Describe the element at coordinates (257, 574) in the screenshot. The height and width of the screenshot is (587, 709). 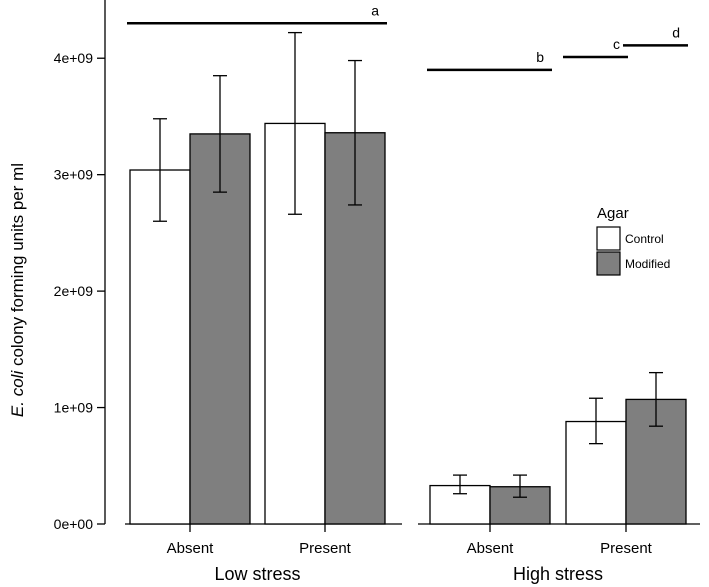
I see `x-group-label: Low stress` at that location.